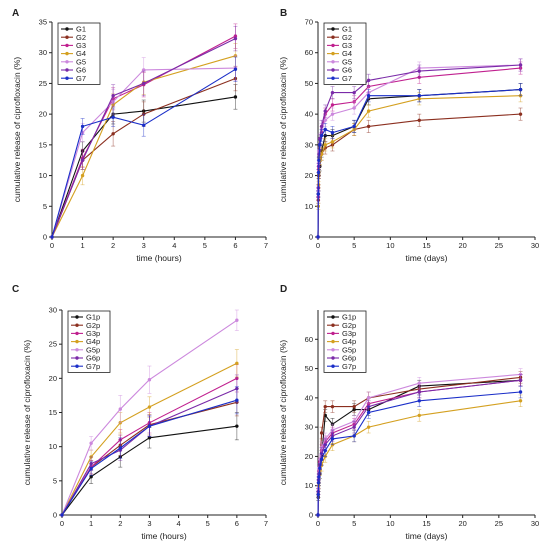  What do you see at coordinates (283, 130) in the screenshot?
I see `panel-b-y-axis-title: cumulative release of ciprofloxacin (%)` at bounding box center [283, 130].